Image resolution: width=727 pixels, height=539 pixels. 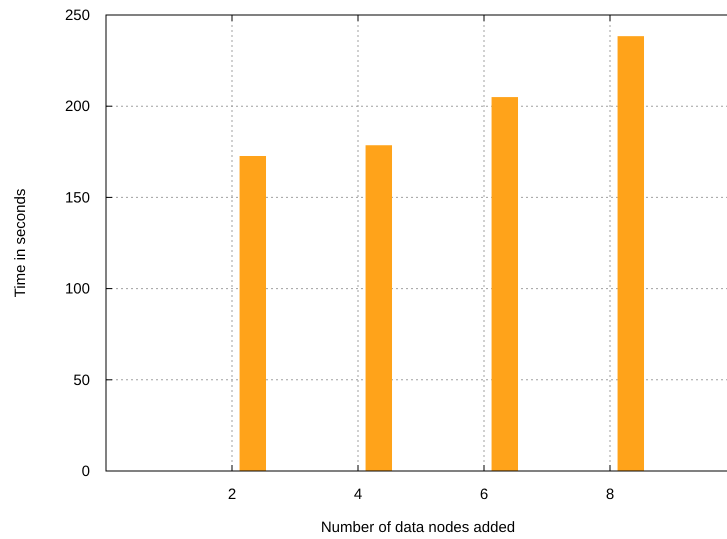 What do you see at coordinates (484, 494) in the screenshot?
I see `x-tick-label: 6` at bounding box center [484, 494].